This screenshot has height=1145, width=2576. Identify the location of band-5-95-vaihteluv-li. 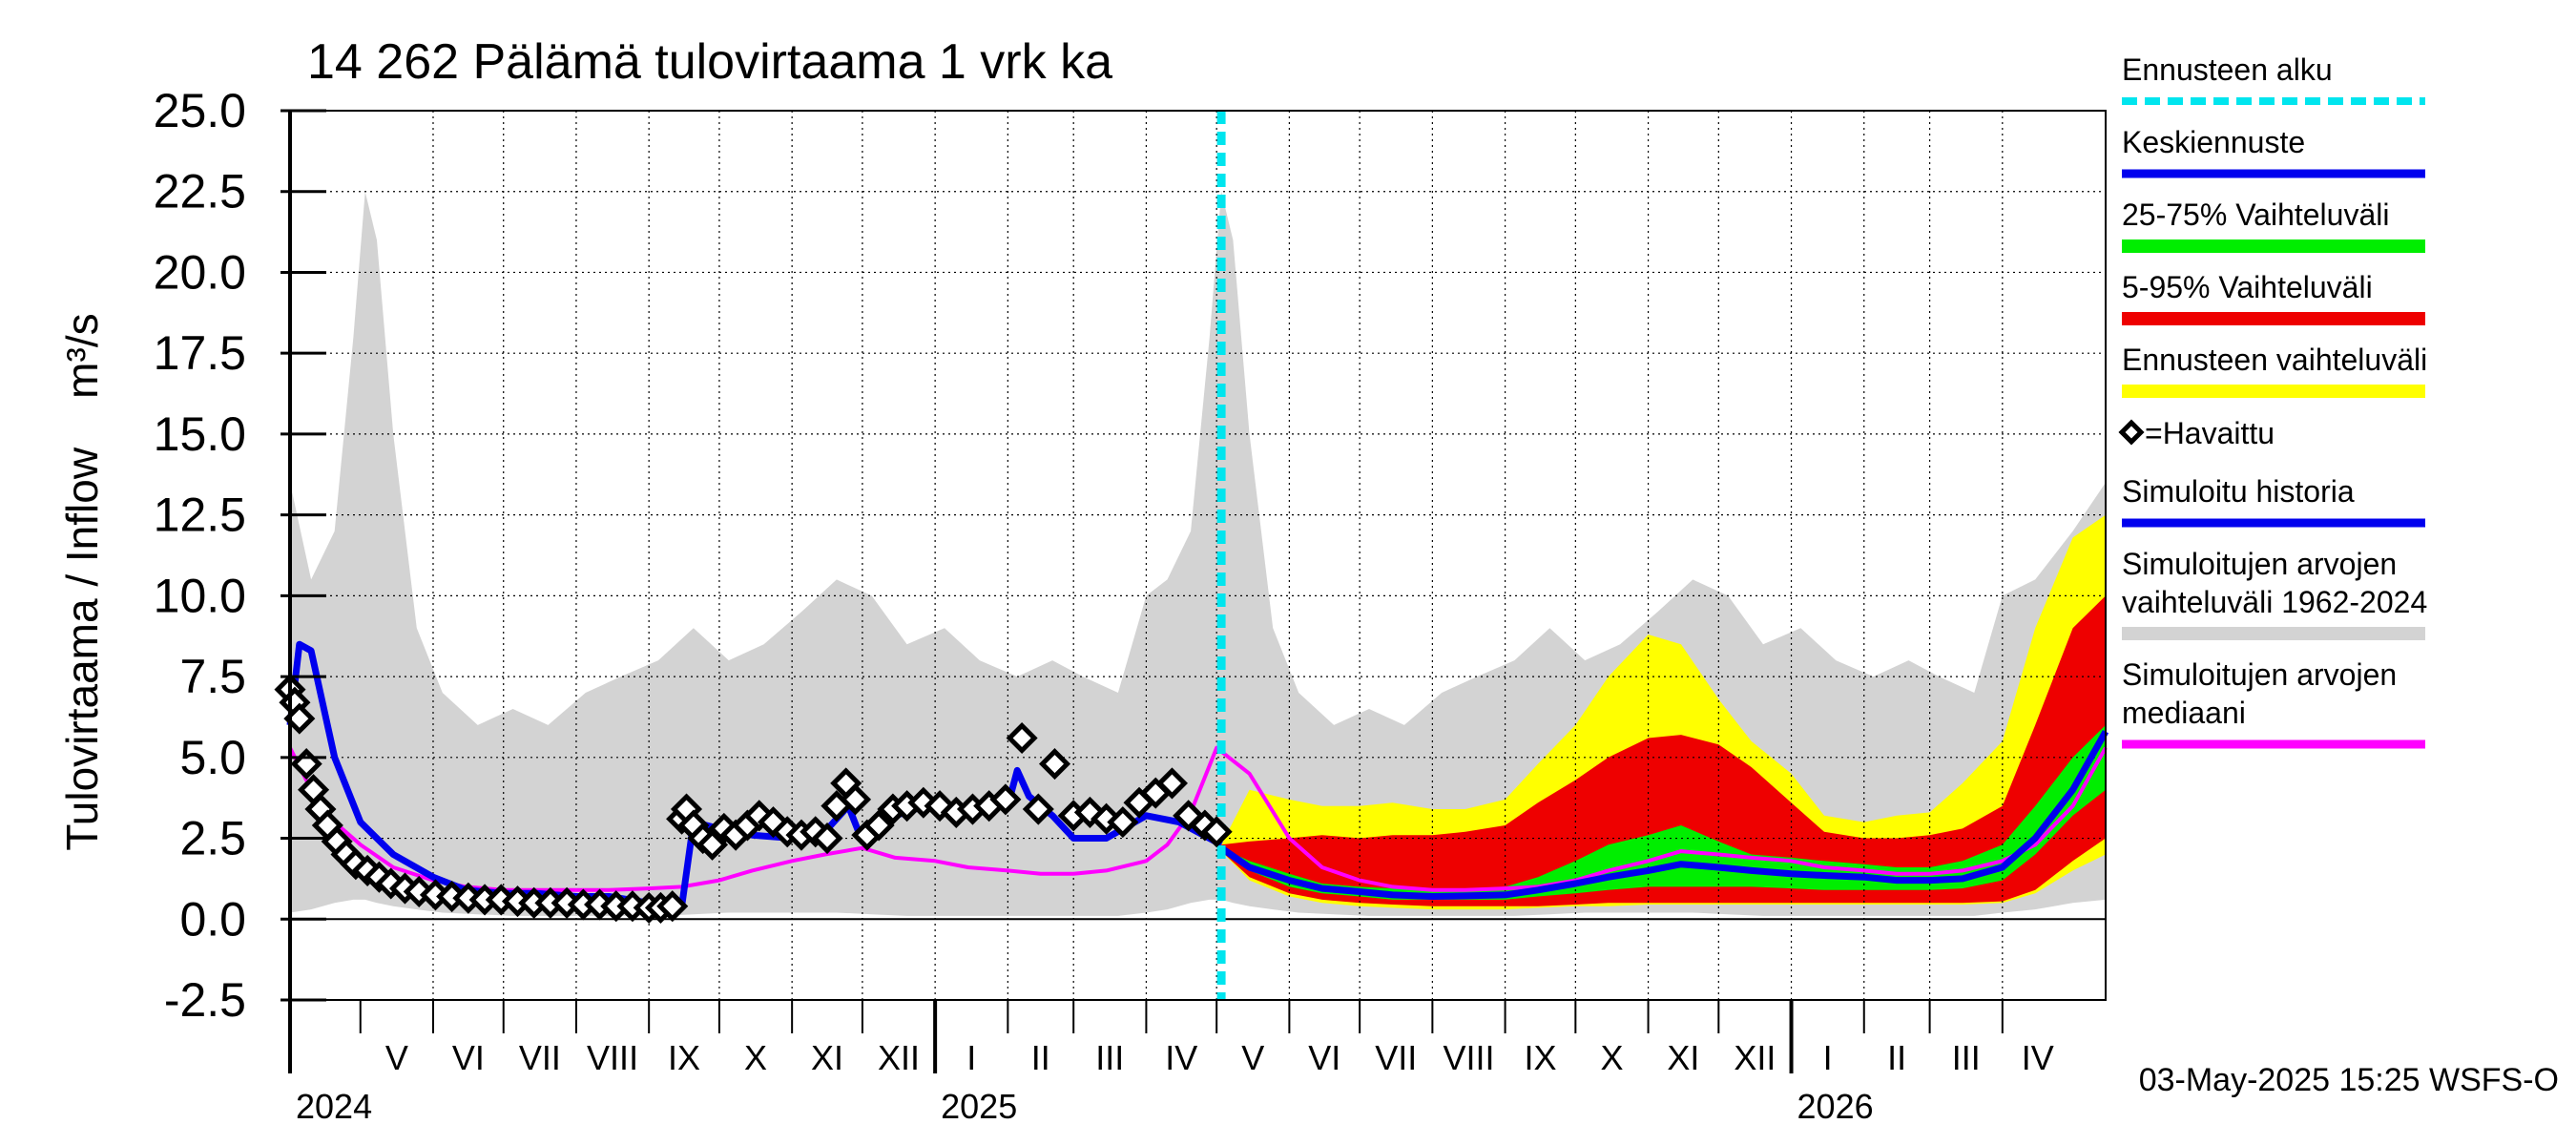
(1663, 750).